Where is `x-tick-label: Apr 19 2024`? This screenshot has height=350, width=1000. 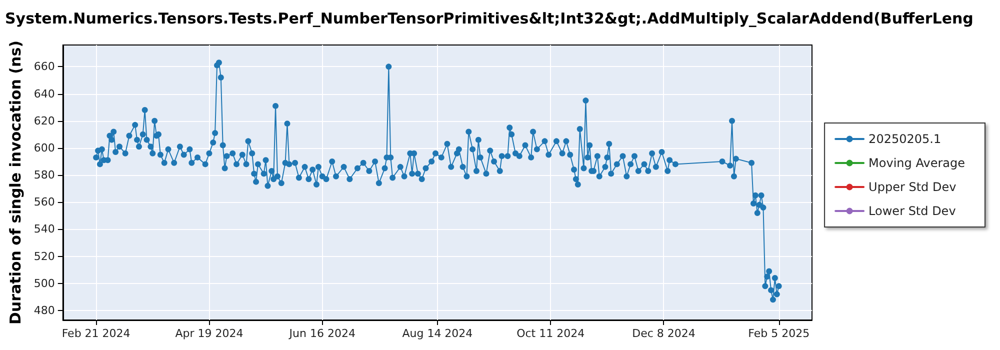
x-tick-label: Apr 19 2024 is located at coordinates (209, 333).